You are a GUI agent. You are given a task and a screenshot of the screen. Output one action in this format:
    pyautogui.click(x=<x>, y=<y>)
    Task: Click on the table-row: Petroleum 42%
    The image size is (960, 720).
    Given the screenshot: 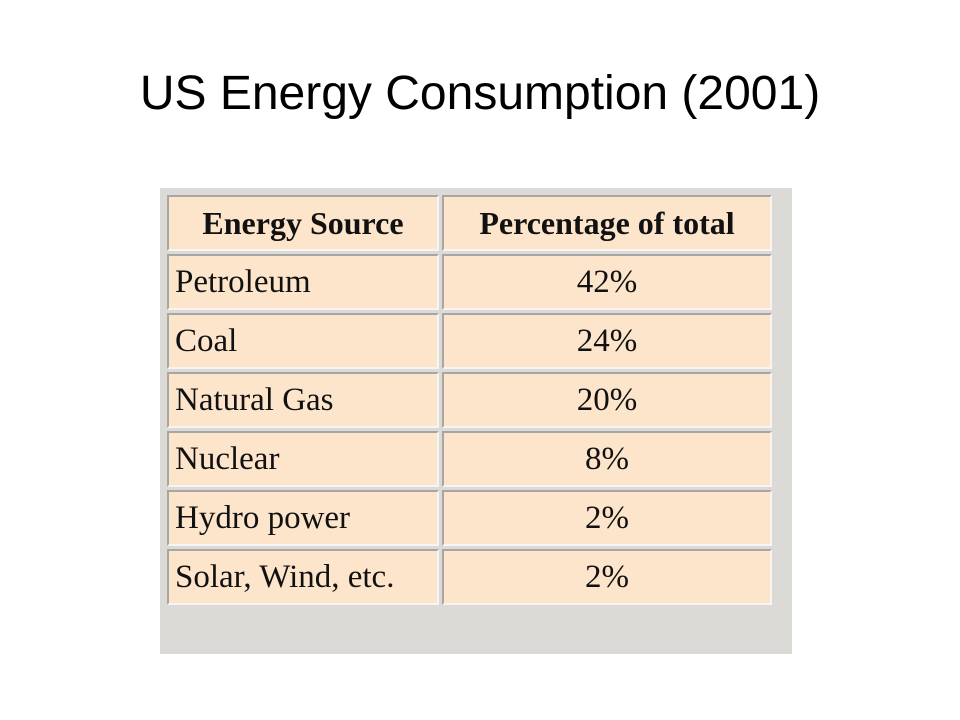 What is the action you would take?
    pyautogui.click(x=469, y=282)
    